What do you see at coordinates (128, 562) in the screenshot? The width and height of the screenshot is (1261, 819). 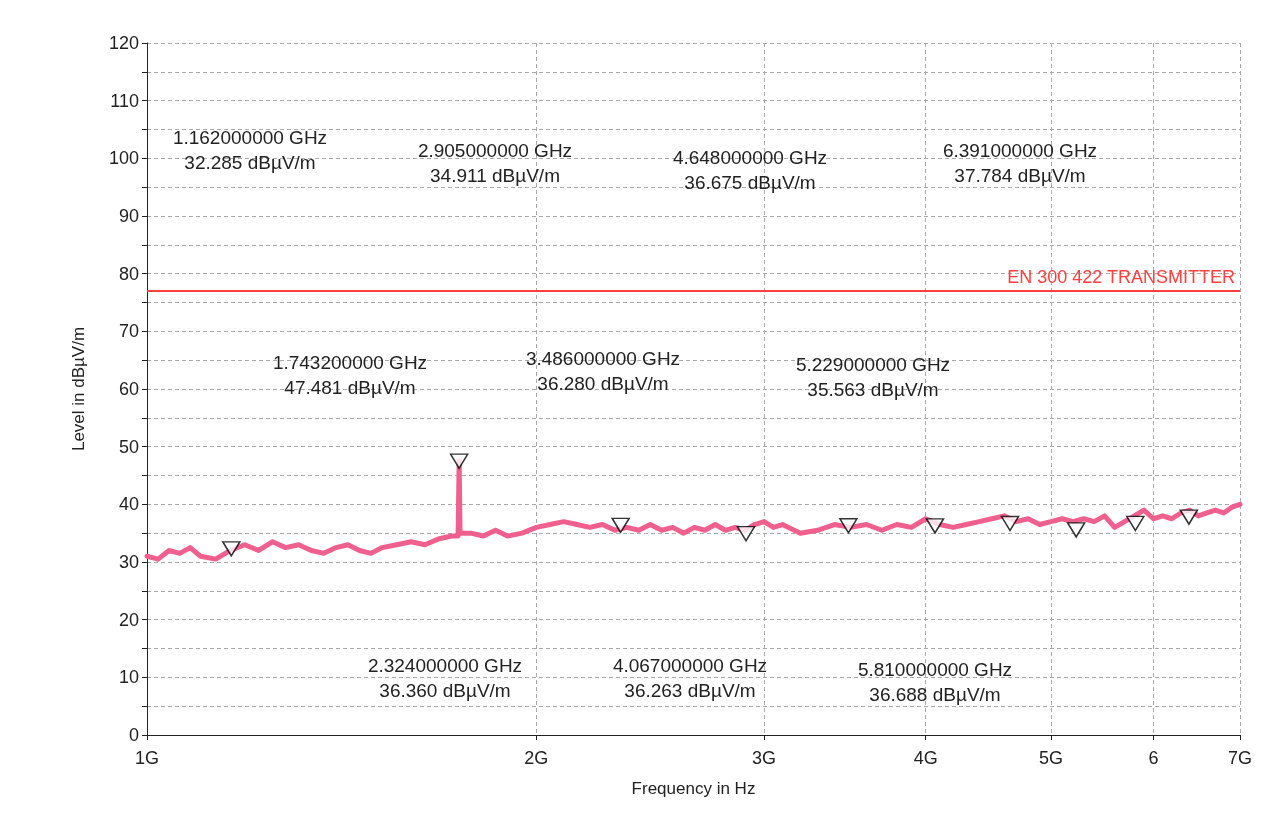 I see `y-tick-label: 30` at bounding box center [128, 562].